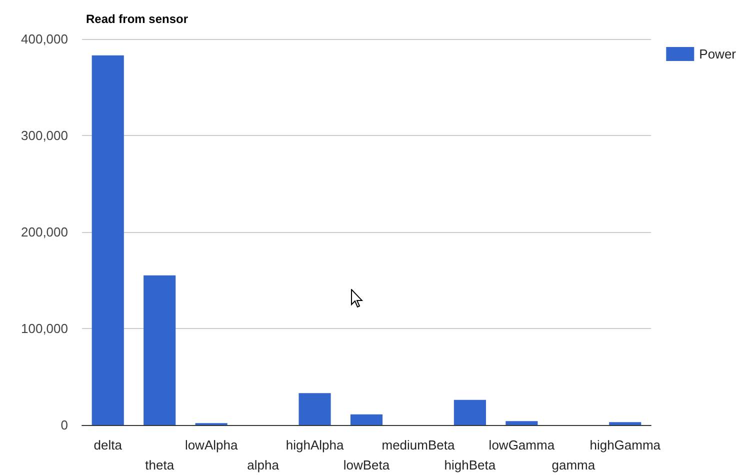 The image size is (741, 475). What do you see at coordinates (44, 232) in the screenshot?
I see `y-tick-label: 200,000` at bounding box center [44, 232].